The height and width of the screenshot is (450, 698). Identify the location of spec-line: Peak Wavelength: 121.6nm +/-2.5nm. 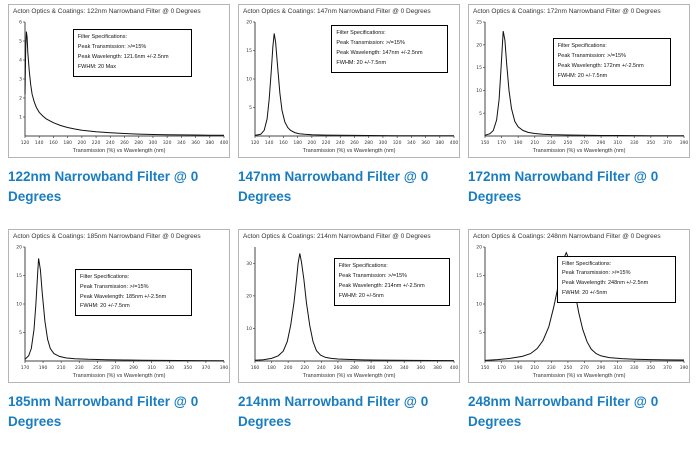
(123, 56).